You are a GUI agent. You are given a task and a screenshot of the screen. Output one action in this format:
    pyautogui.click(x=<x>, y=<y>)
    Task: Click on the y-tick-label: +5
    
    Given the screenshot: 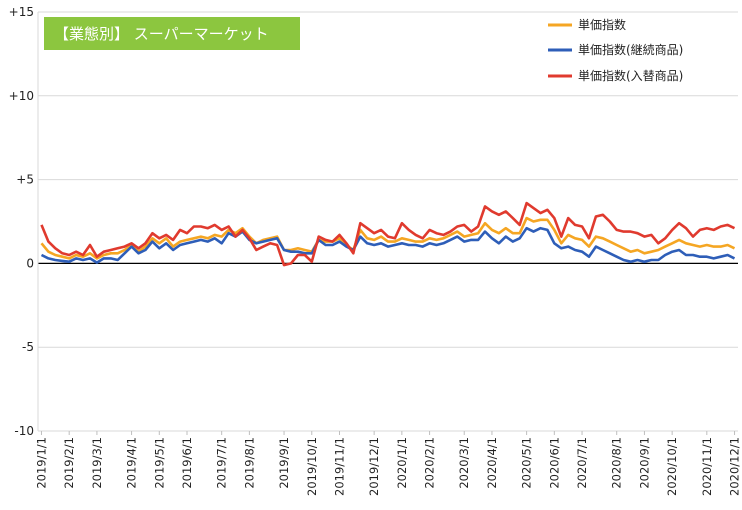 What is the action you would take?
    pyautogui.click(x=25, y=180)
    